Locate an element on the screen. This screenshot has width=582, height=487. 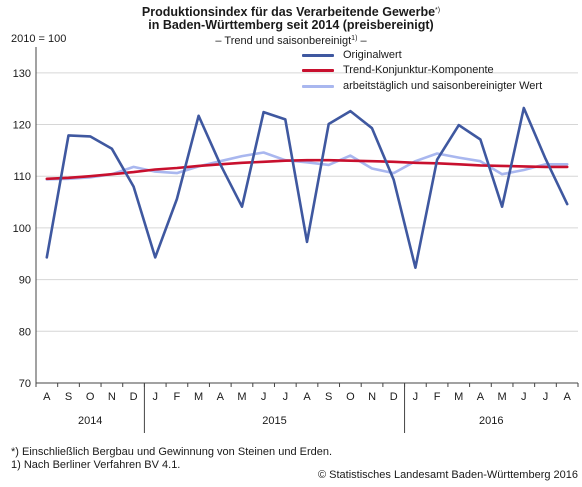
chart-subtitle: – Trend und saisonbereinigt1) – is located at coordinates (291, 40).